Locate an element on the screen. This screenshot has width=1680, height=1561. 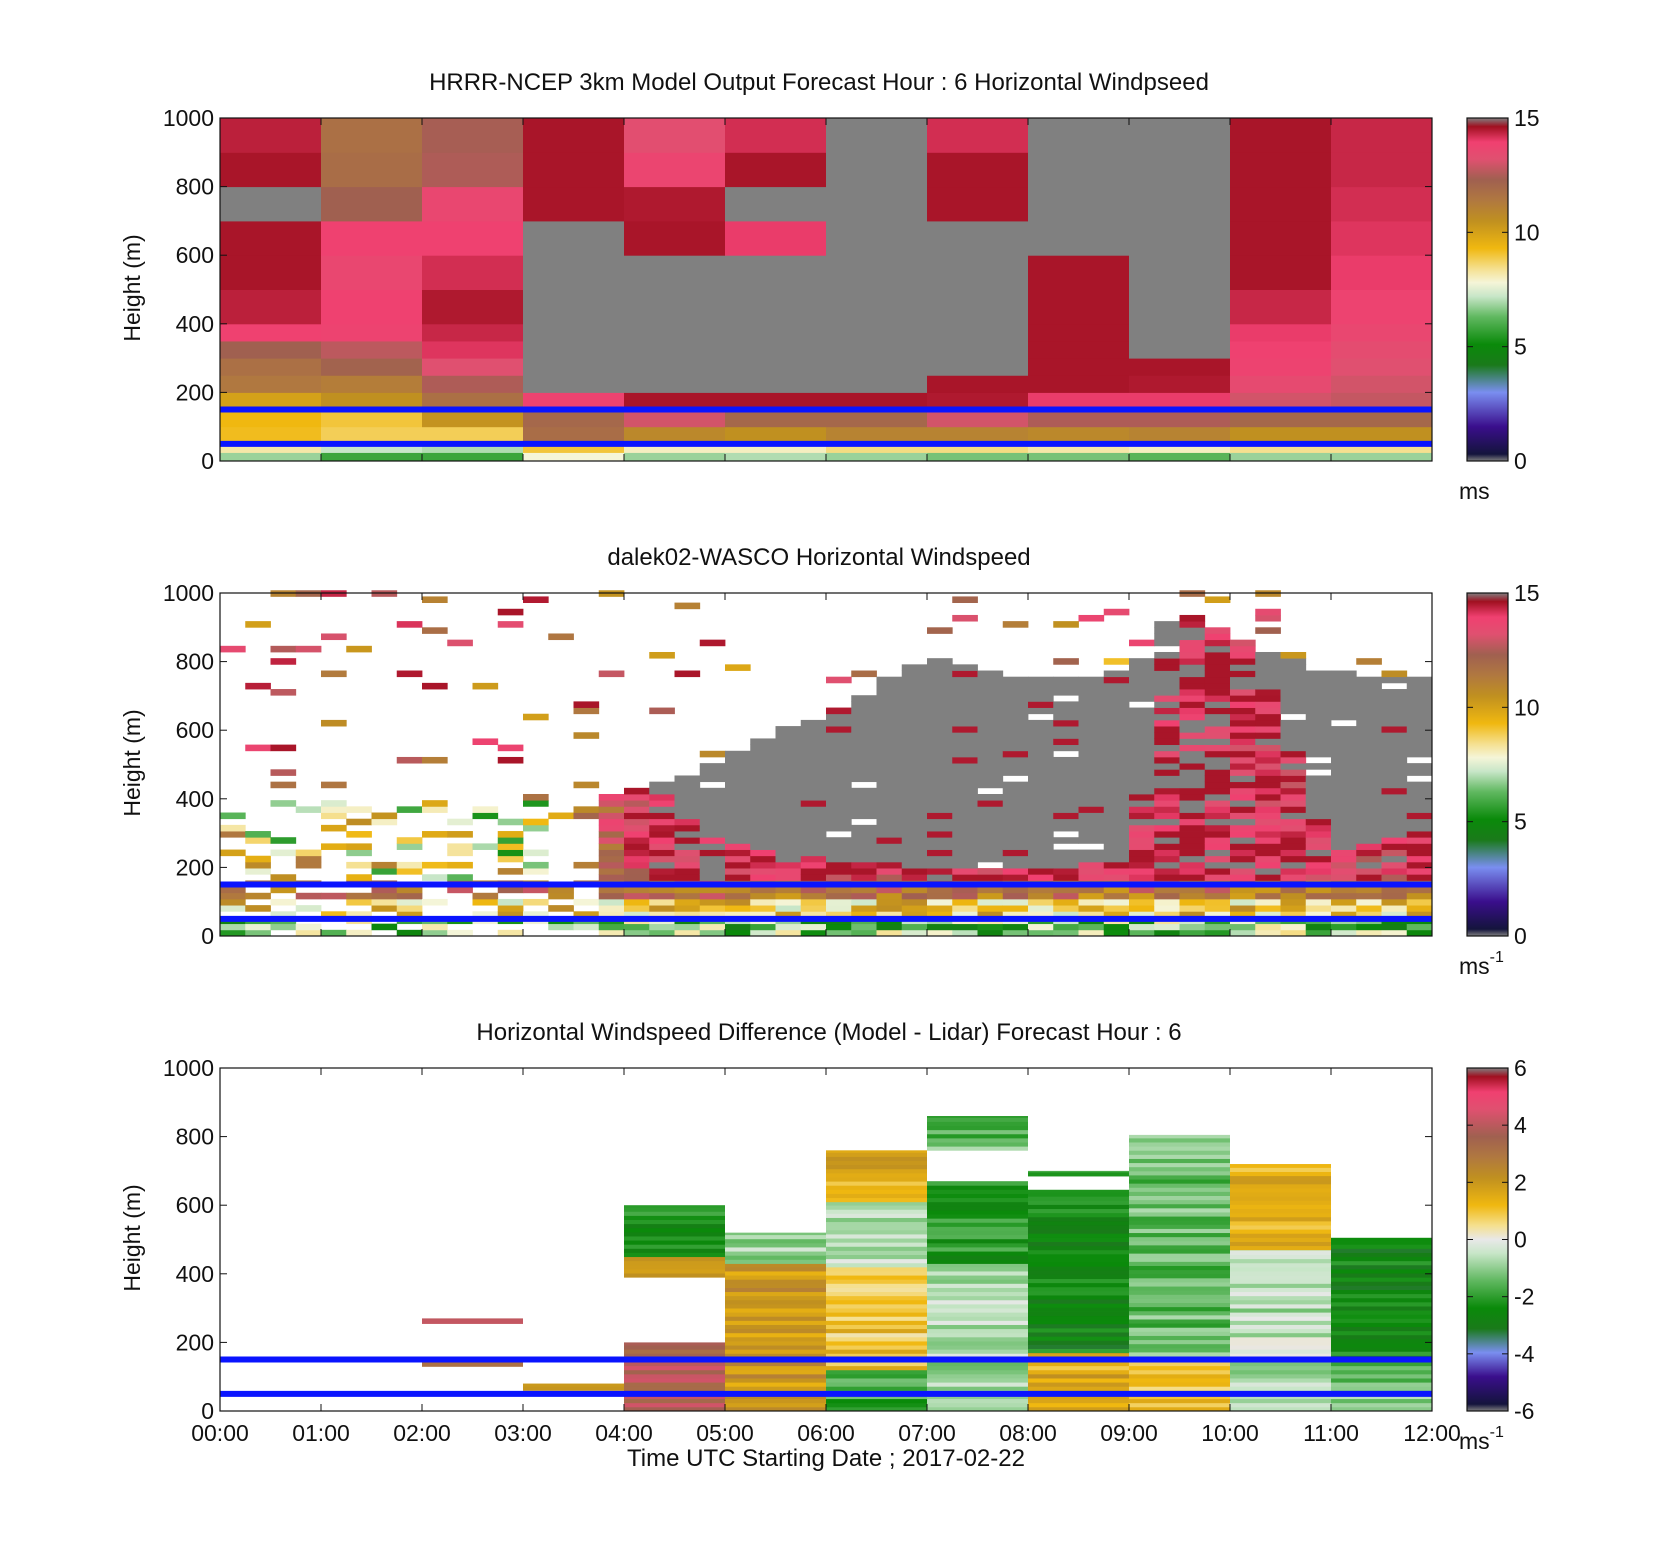
y-tick-label: 800 is located at coordinates (195, 187).